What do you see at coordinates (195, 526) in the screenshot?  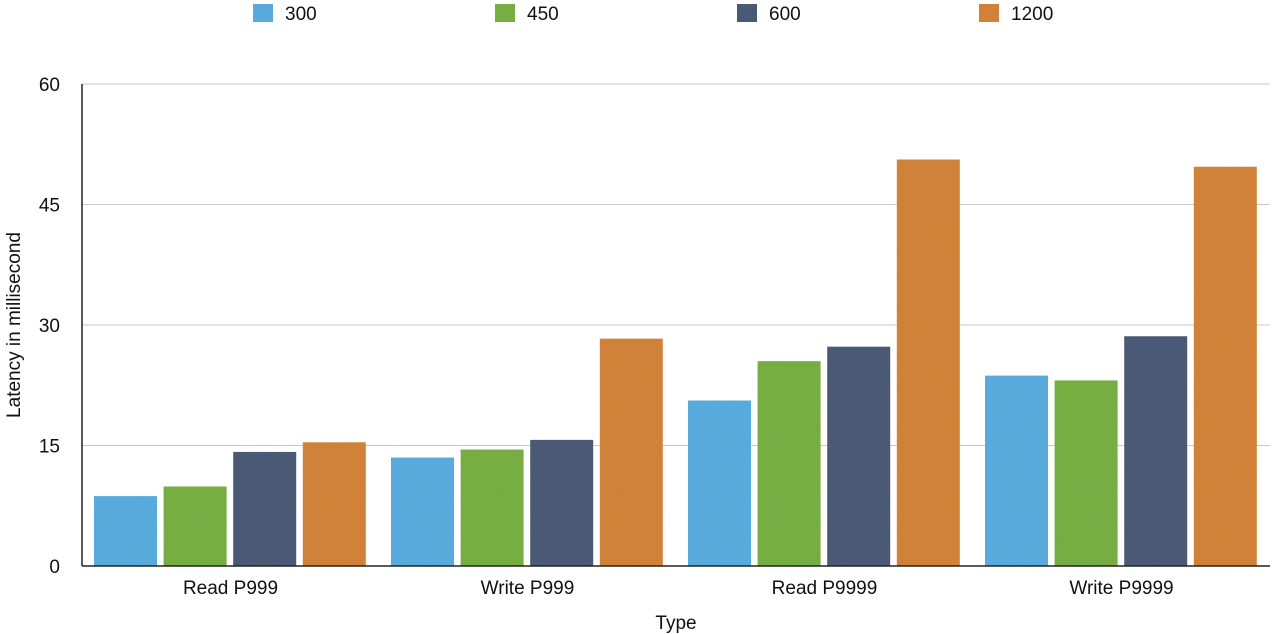 I see `bar-450-read-p999` at bounding box center [195, 526].